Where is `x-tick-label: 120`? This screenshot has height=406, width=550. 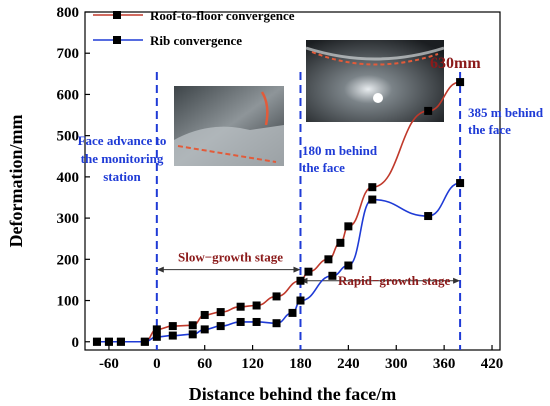
x-tick-label: 120 is located at coordinates (252, 364).